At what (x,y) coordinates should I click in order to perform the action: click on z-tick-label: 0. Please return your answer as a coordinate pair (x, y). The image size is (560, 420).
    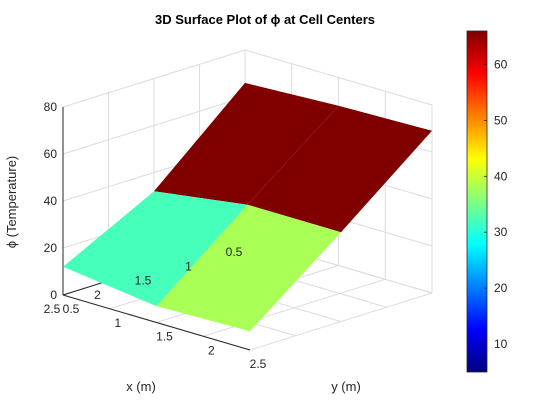
    Looking at the image, I should click on (53, 295).